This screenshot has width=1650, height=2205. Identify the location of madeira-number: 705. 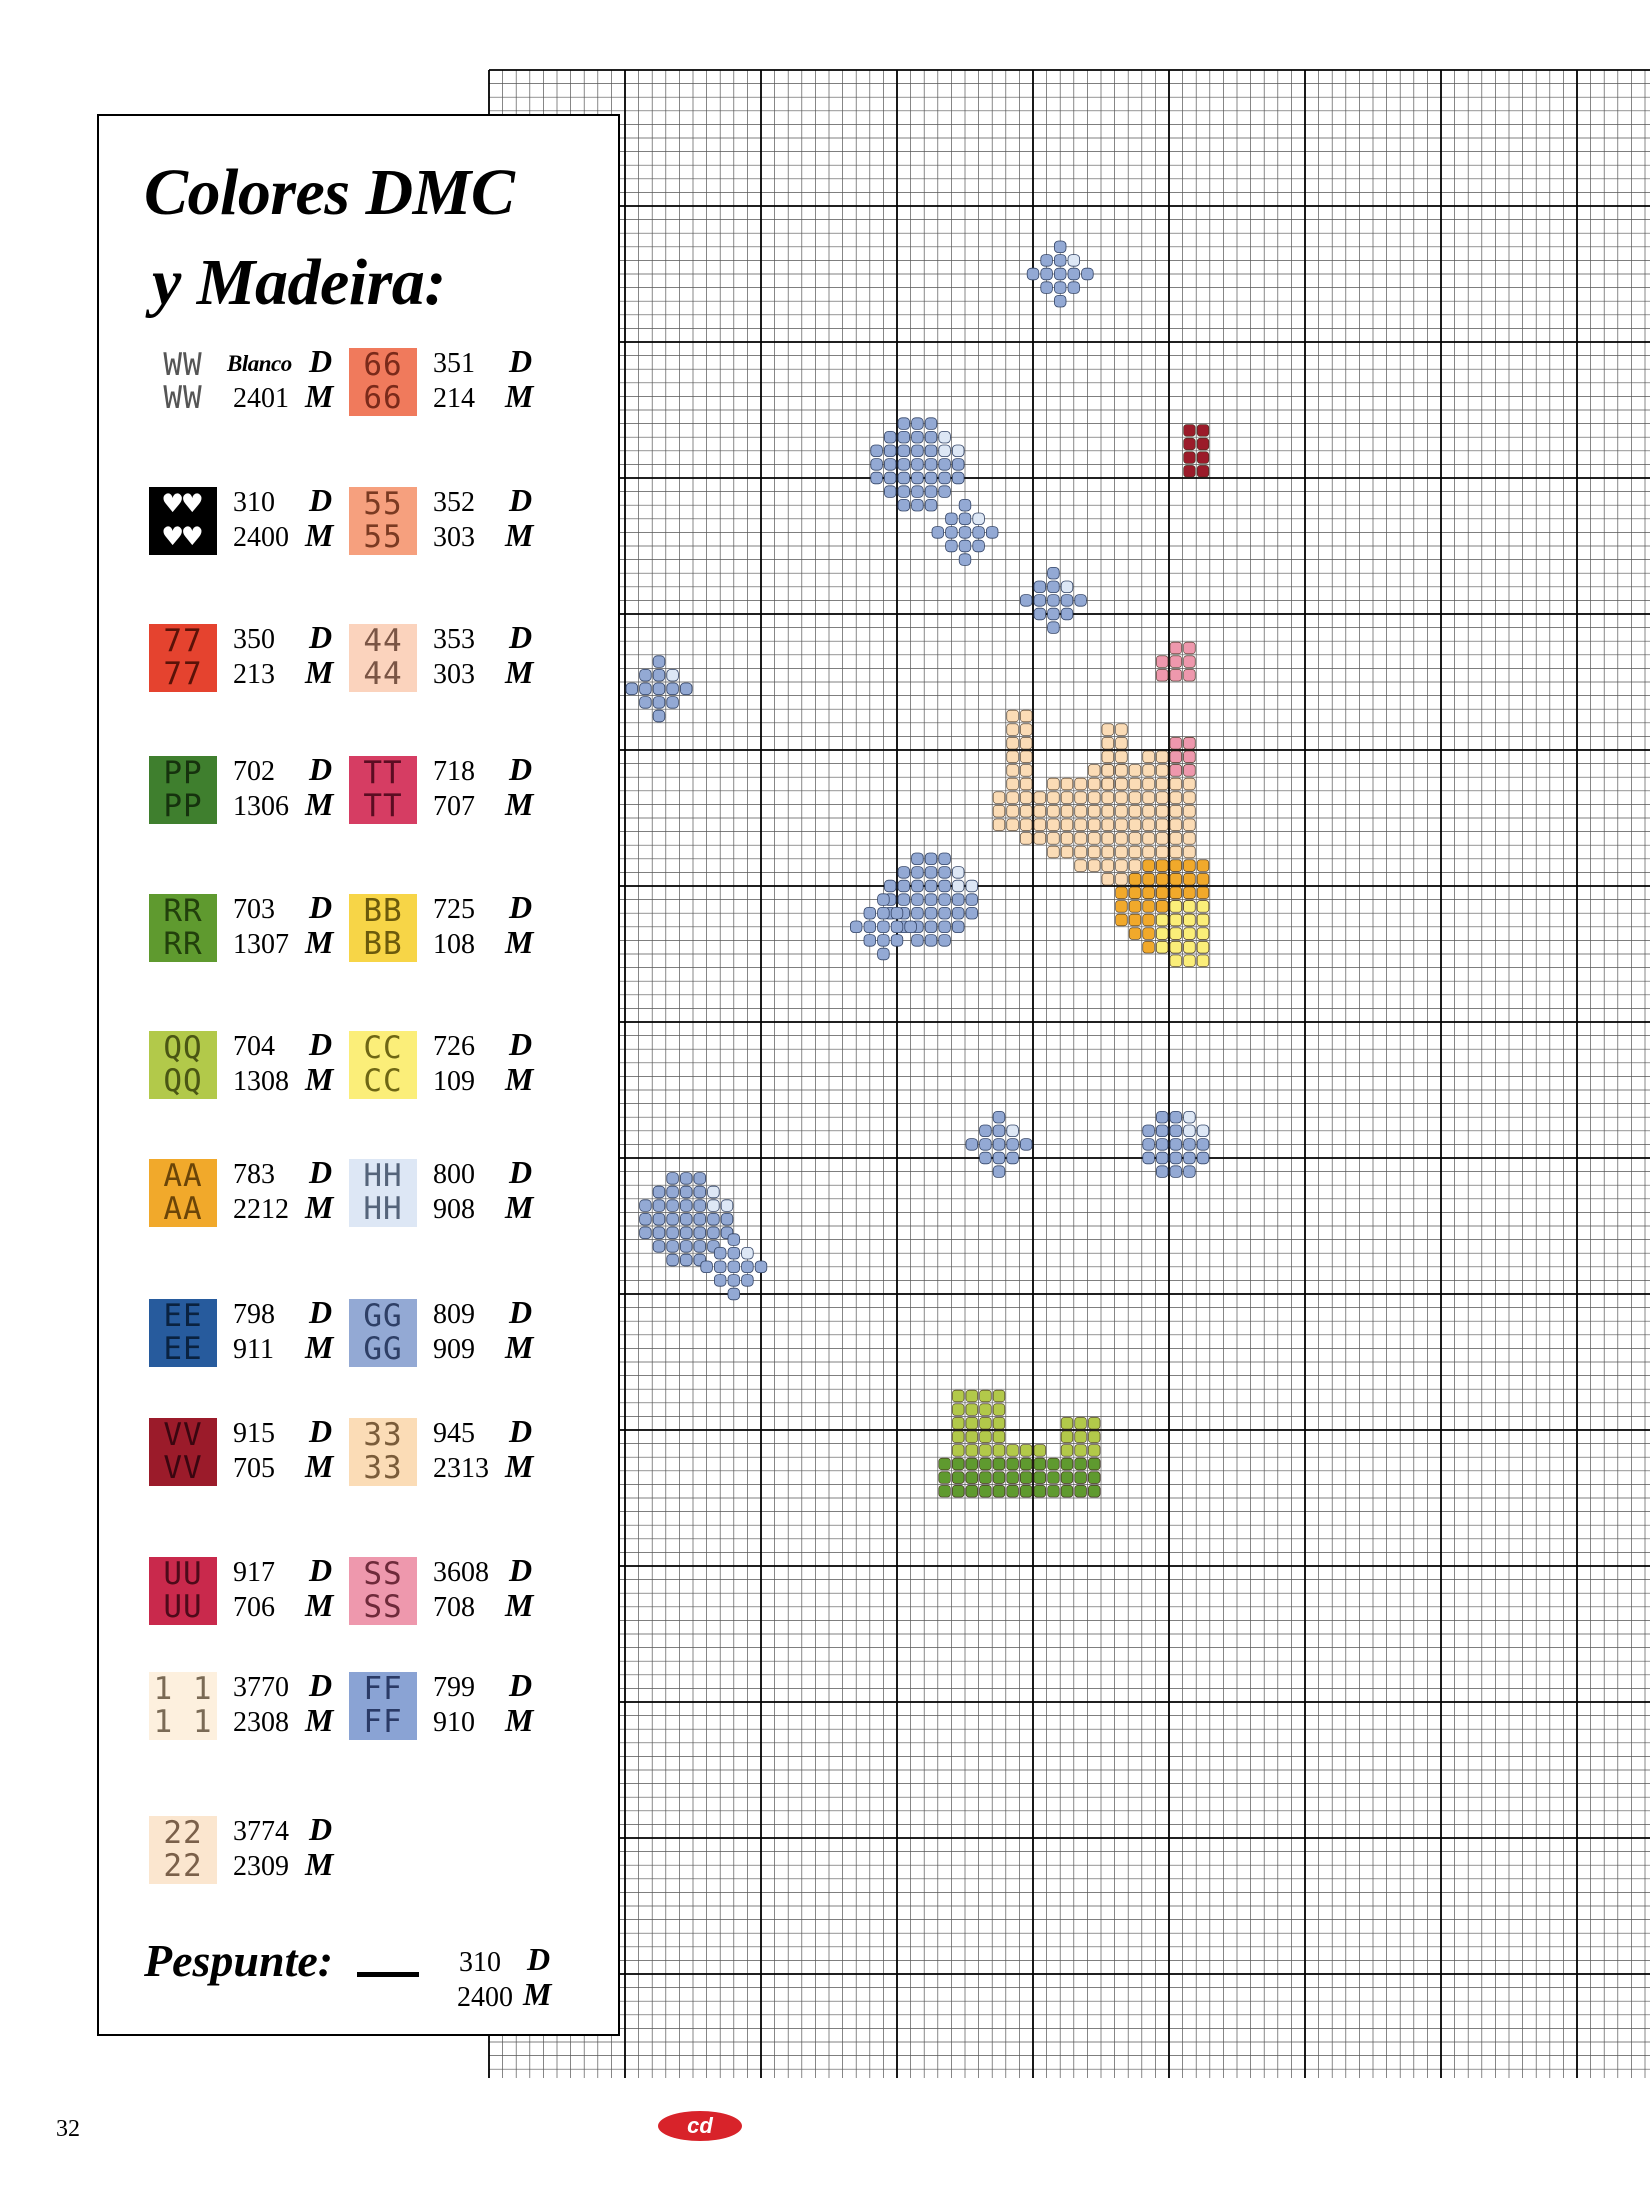
(254, 1468).